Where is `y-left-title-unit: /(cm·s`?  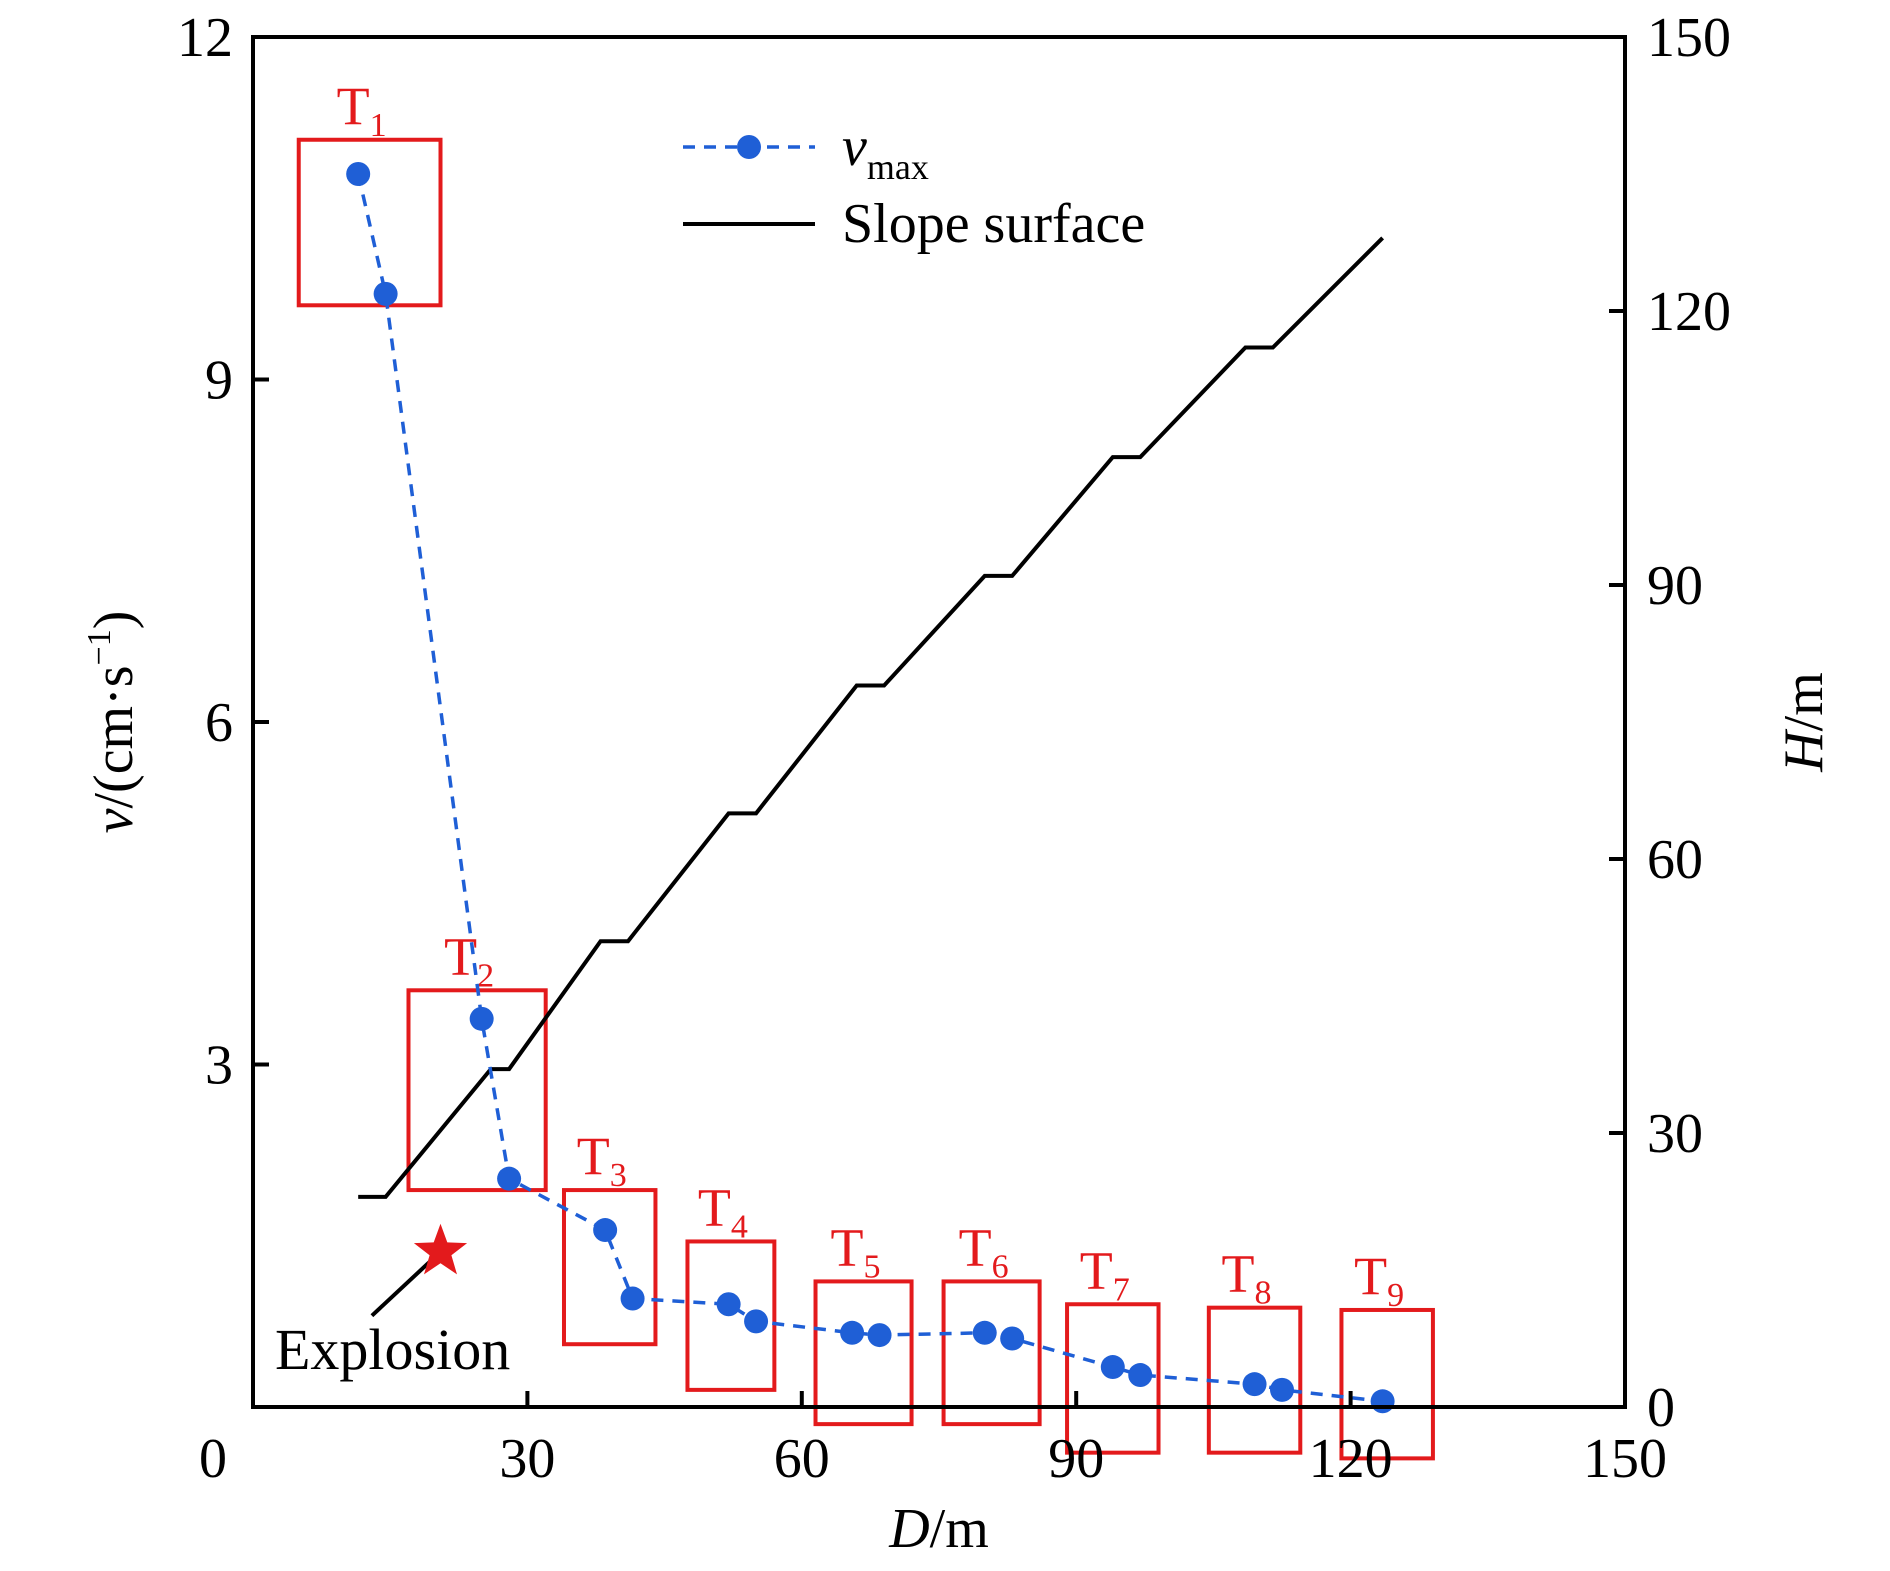
y-left-title-unit: /(cm·s is located at coordinates (114, 736).